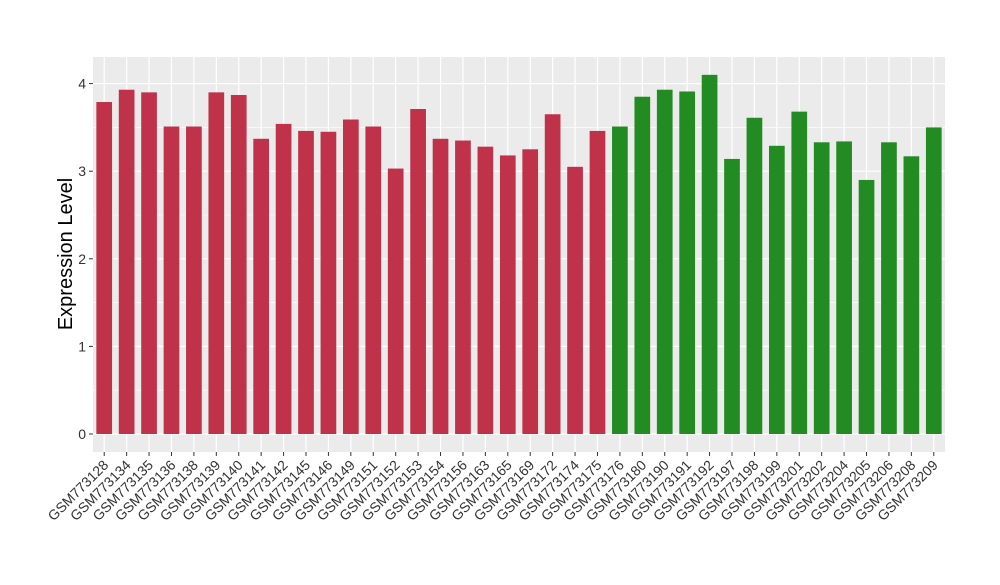  What do you see at coordinates (664, 262) in the screenshot?
I see `bar-GSM773190` at bounding box center [664, 262].